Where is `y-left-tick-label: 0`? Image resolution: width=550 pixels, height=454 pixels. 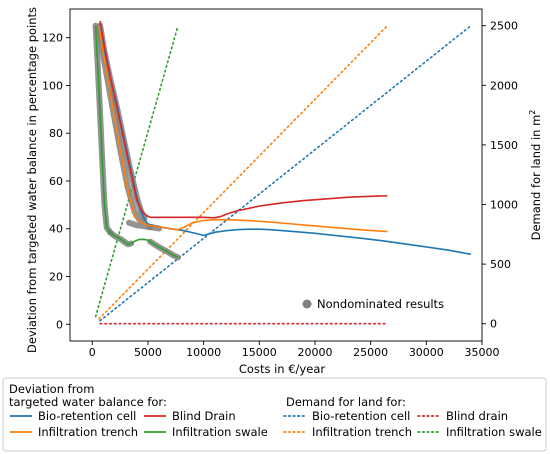 y-left-tick-label: 0 is located at coordinates (59, 324).